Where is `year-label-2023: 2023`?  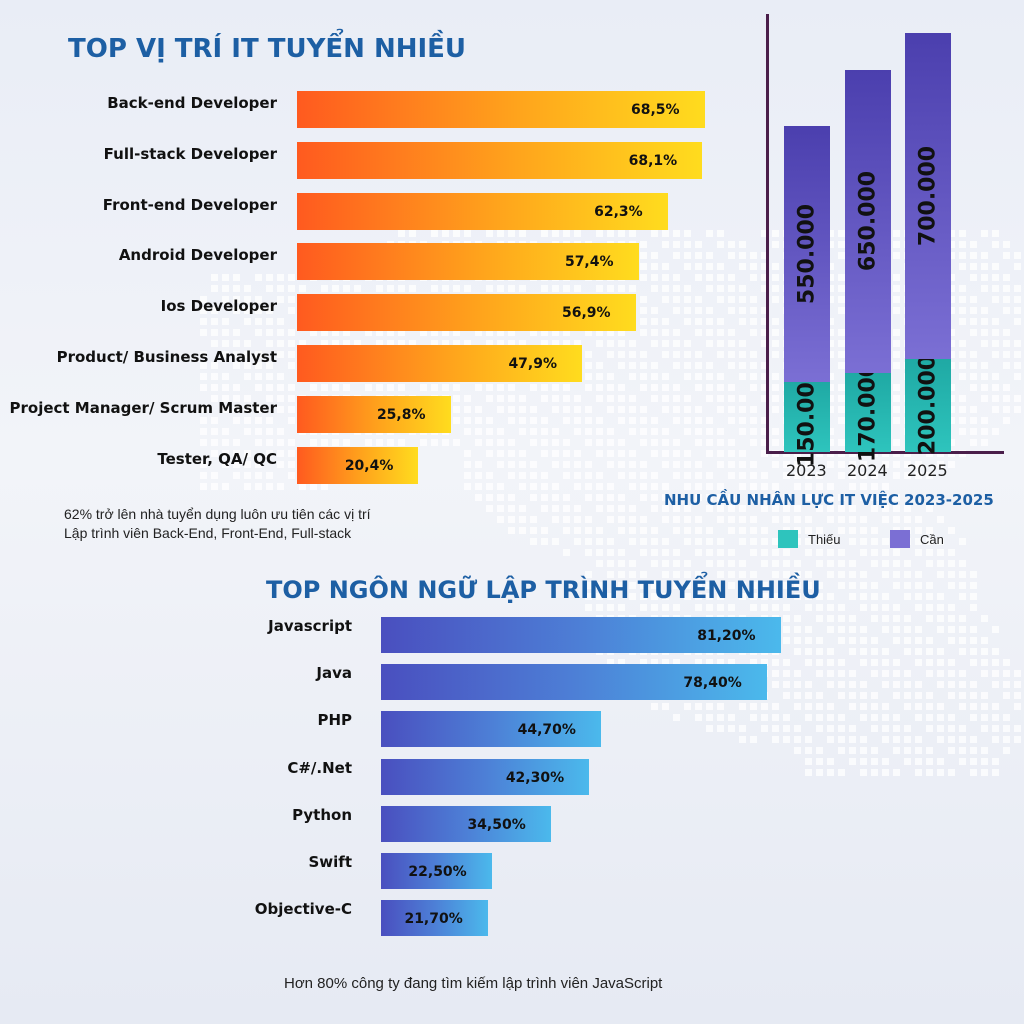
year-label-2023: 2023 is located at coordinates (806, 470).